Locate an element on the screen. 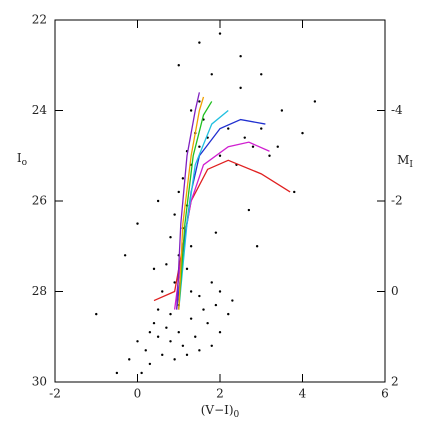 This screenshot has height=436, width=436. y2-tick-label: 0 is located at coordinates (395, 291).